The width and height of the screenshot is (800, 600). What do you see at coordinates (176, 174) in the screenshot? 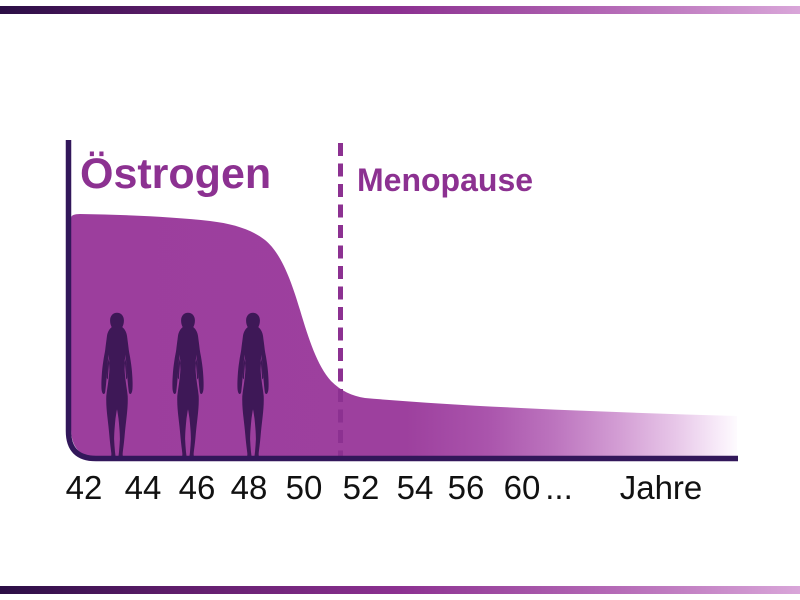
I see `y-axis-title: Östrogen` at bounding box center [176, 174].